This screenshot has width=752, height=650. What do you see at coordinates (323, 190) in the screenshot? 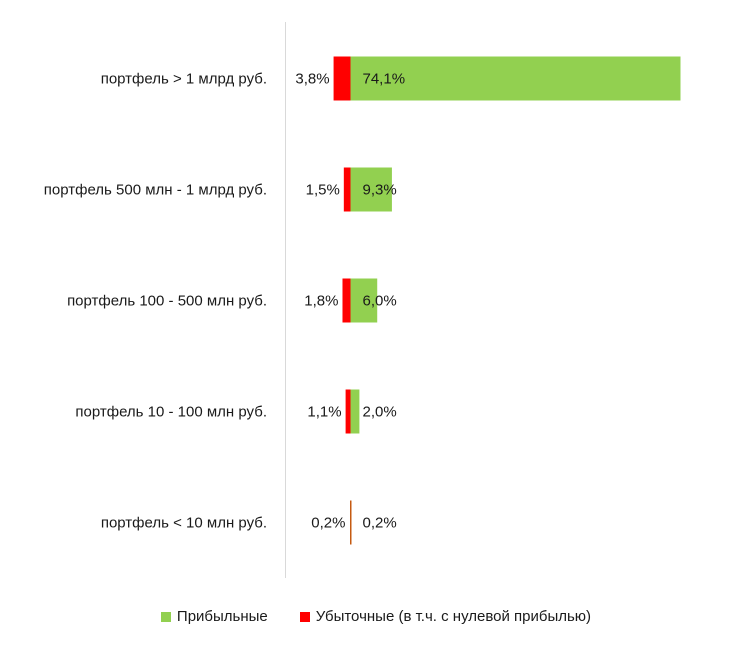
I see `data-label-unprofitable: 1,5%` at bounding box center [323, 190].